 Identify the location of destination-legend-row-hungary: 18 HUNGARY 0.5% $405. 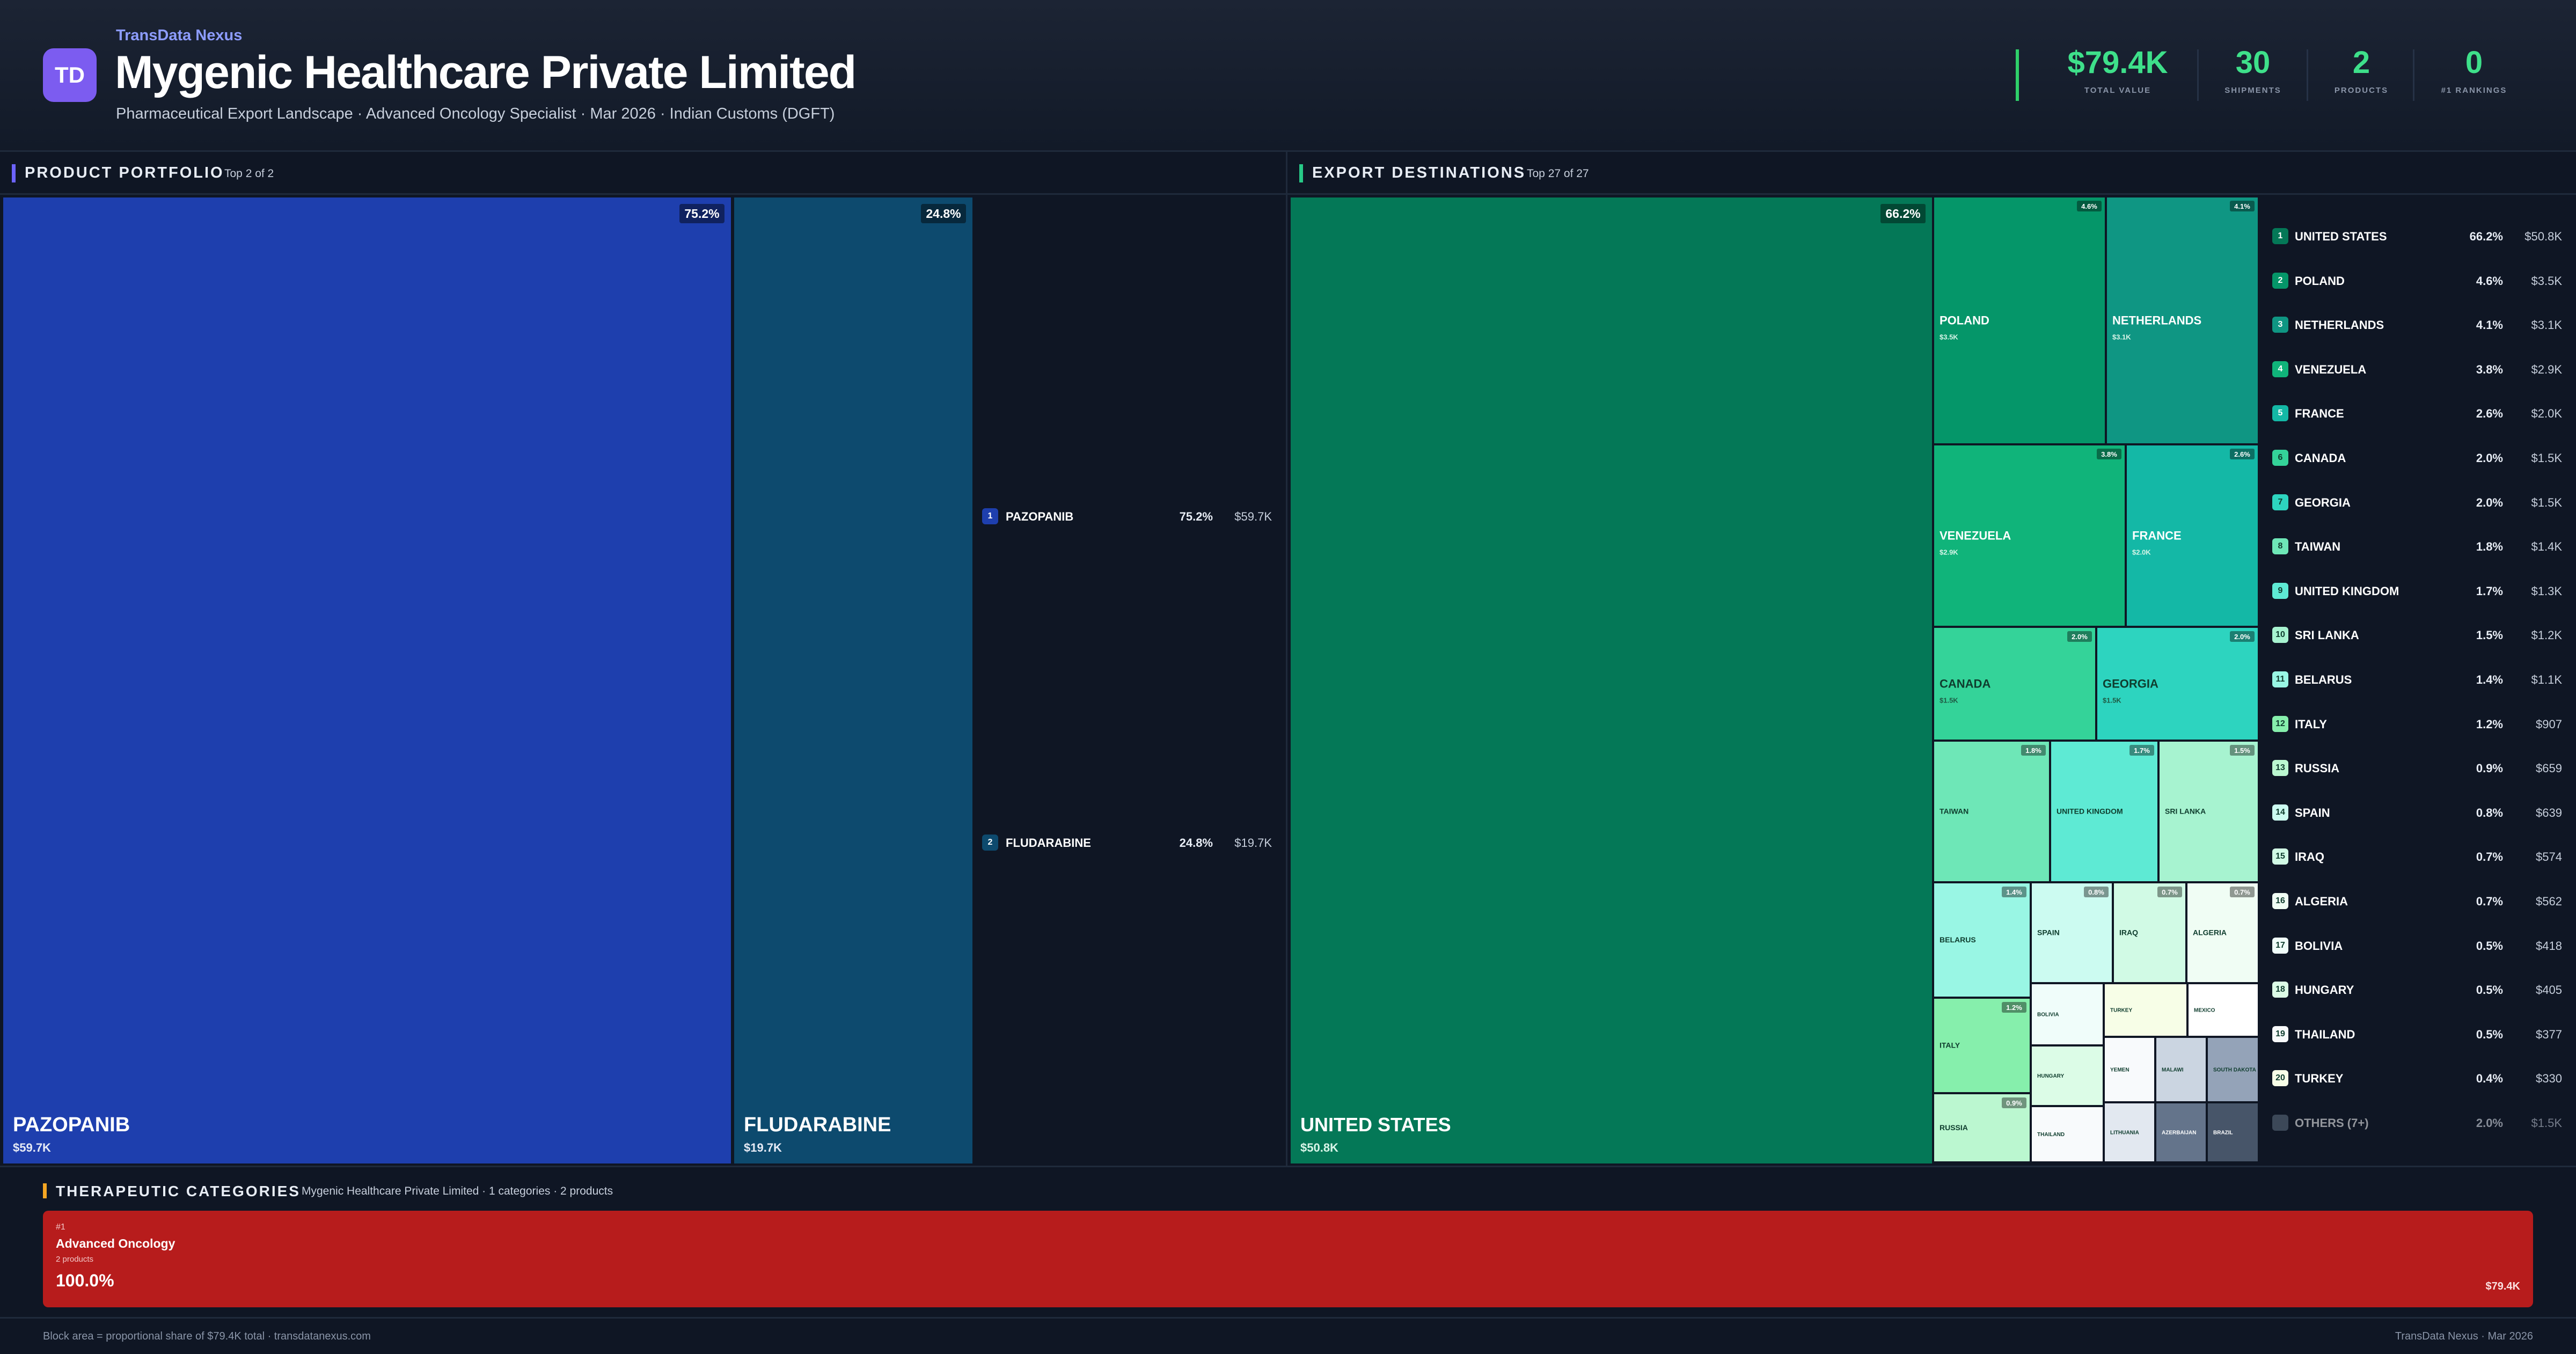
(2417, 989).